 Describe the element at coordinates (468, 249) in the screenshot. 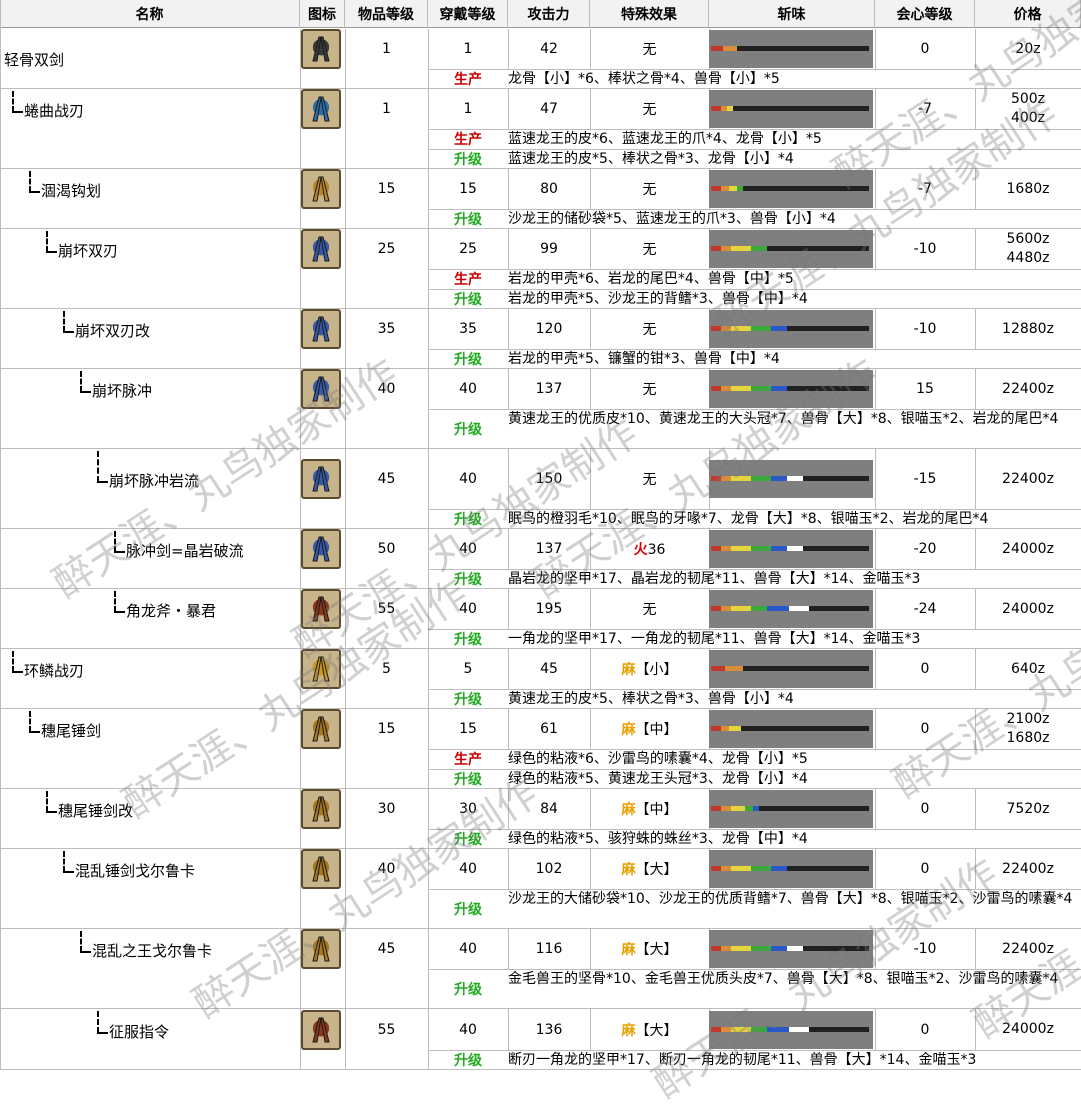

I see `wear-level-value: 25` at that location.